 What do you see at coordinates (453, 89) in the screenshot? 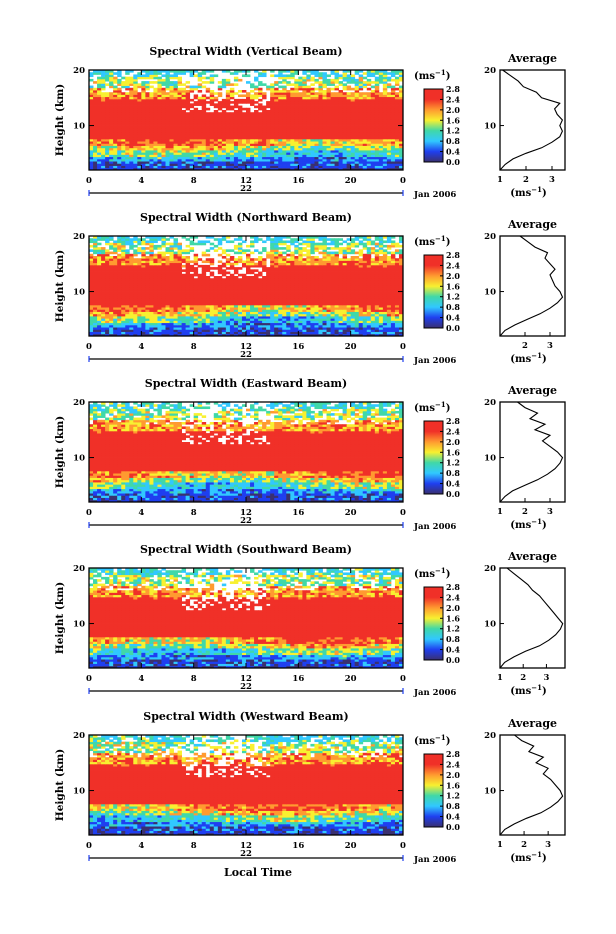
I see `colorbar-tick-label: 2.8` at bounding box center [453, 89].